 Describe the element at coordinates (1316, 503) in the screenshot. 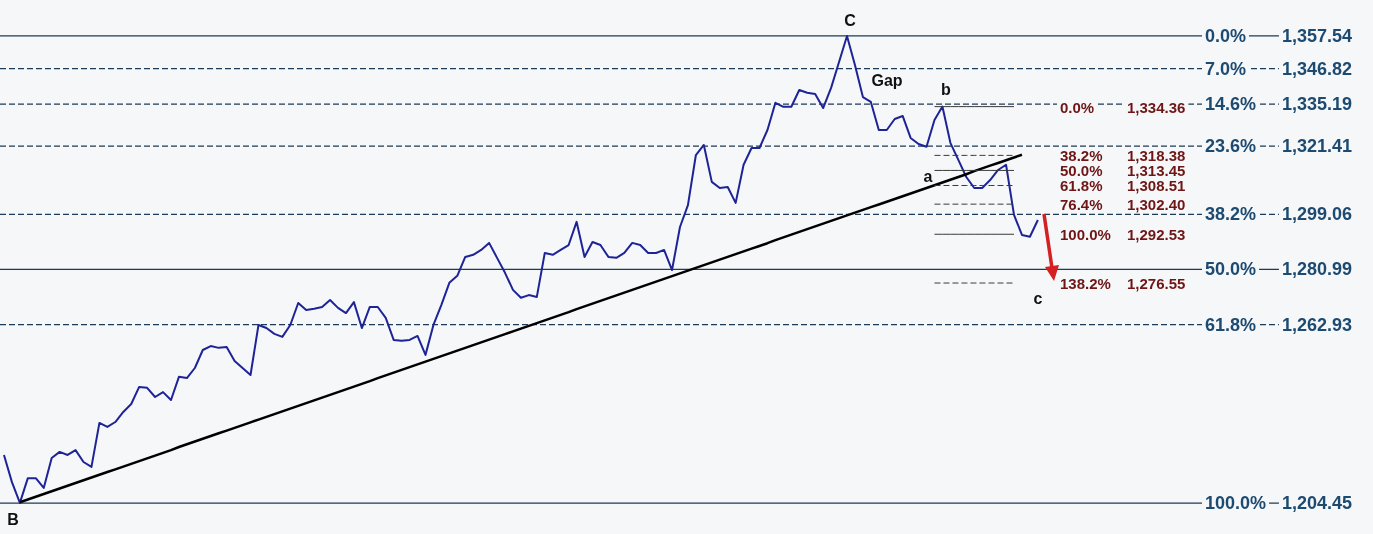

I see `y-tick-label: 1,204.45` at that location.